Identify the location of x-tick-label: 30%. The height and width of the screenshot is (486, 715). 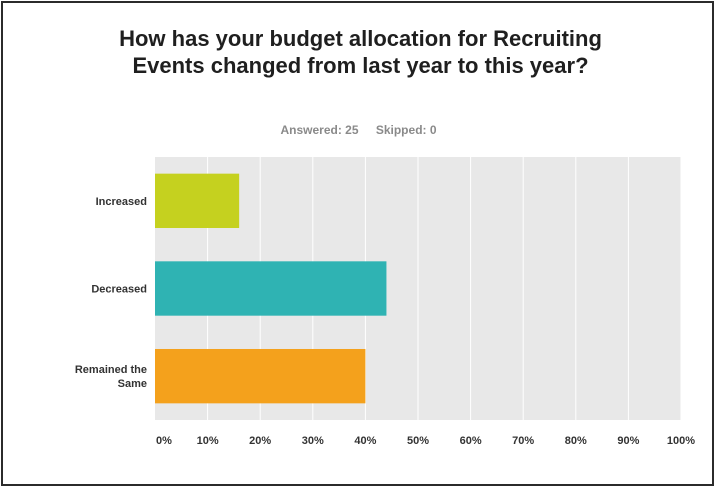
(313, 441).